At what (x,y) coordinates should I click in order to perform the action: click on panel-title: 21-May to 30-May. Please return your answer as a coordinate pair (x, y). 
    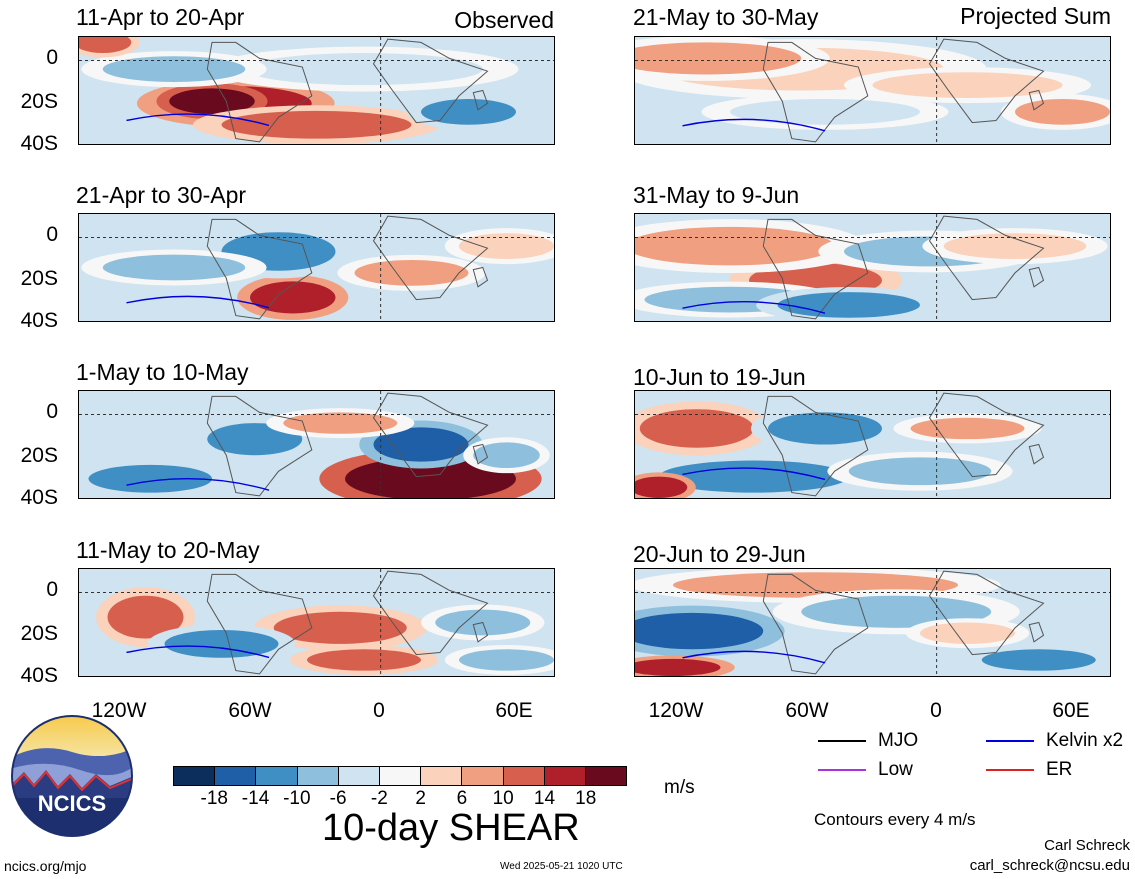
    Looking at the image, I should click on (726, 17).